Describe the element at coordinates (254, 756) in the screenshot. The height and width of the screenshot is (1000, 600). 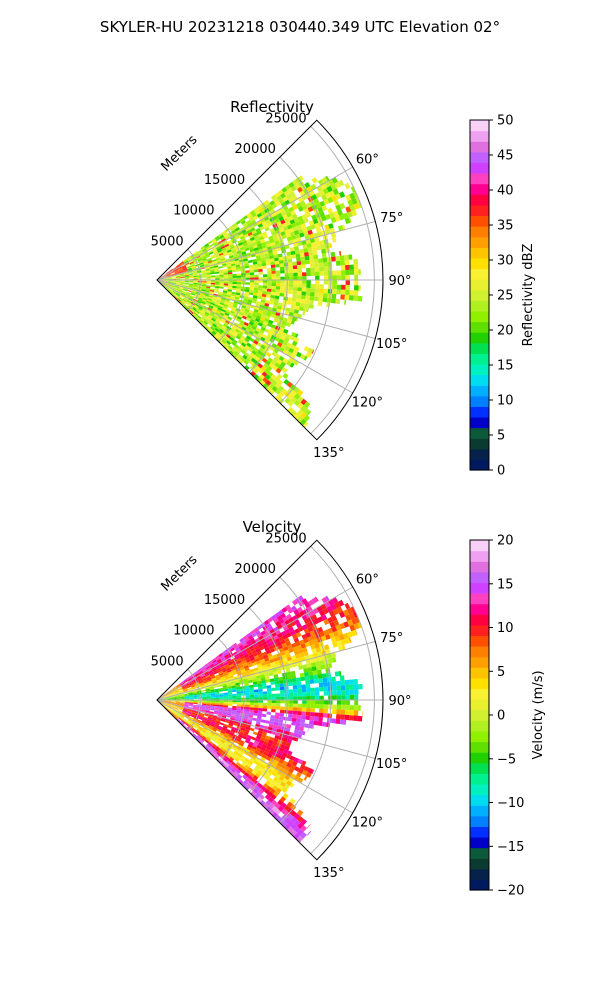
I see `azimuth-spoke` at that location.